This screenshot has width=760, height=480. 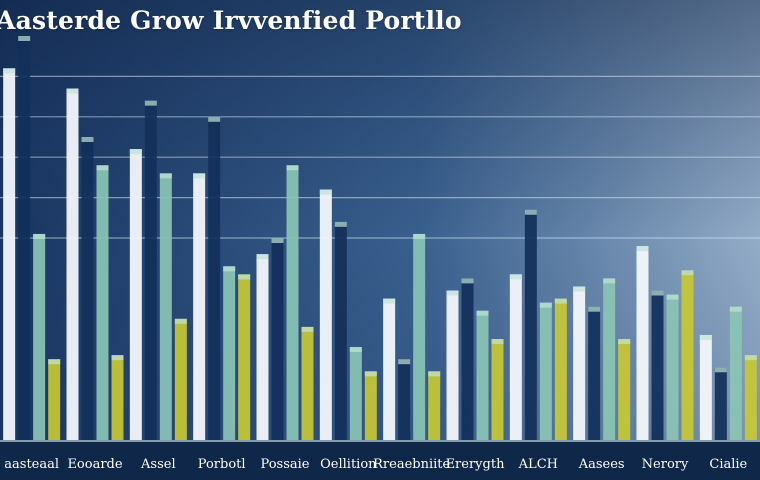 I want to click on x-tick-label: Possaie, so click(x=285, y=464).